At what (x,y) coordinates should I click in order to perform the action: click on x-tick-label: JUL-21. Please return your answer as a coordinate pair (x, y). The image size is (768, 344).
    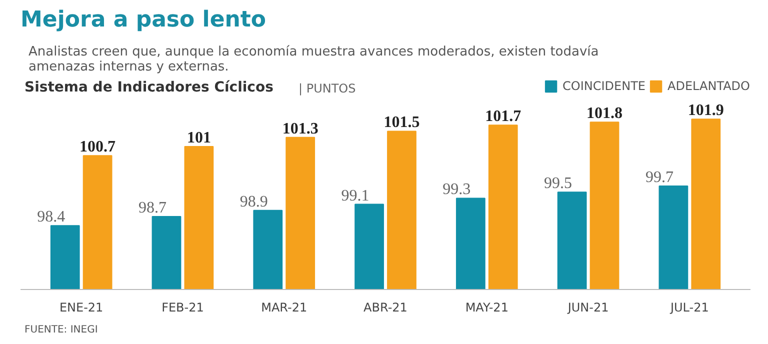
    Looking at the image, I should click on (689, 307).